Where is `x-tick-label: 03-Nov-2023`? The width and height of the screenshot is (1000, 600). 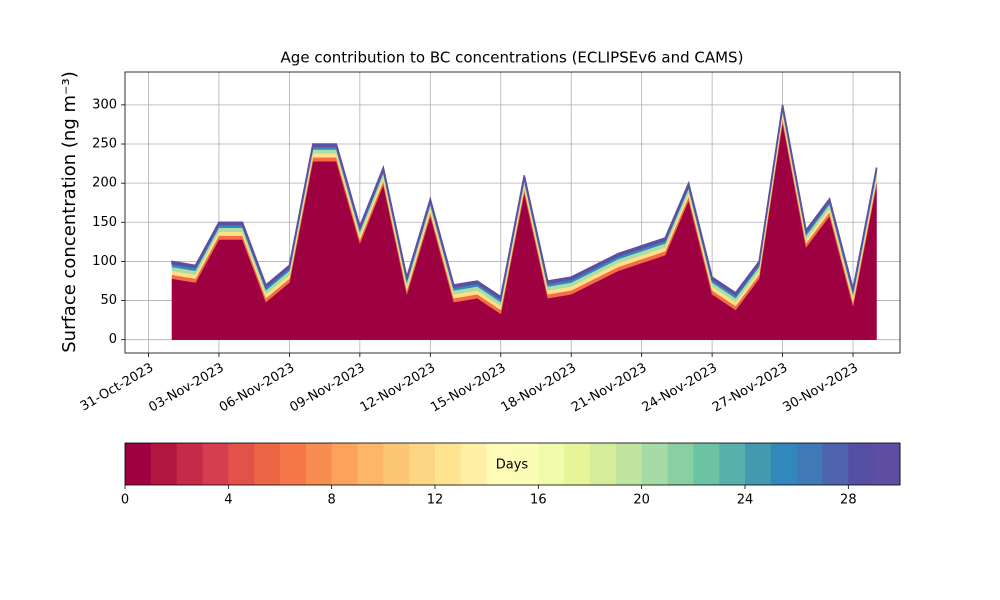
x-tick-label: 03-Nov-2023 is located at coordinates (186, 388).